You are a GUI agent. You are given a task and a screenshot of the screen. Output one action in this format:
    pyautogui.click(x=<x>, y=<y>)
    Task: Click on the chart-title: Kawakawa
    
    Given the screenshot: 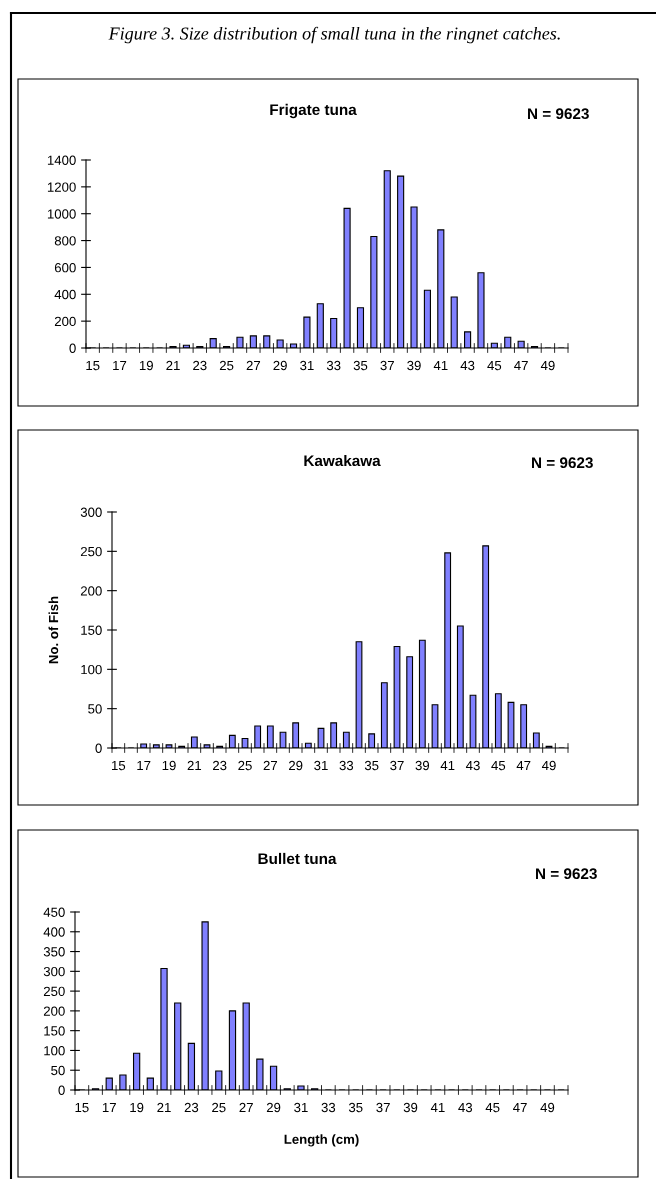 What is the action you would take?
    pyautogui.click(x=342, y=460)
    